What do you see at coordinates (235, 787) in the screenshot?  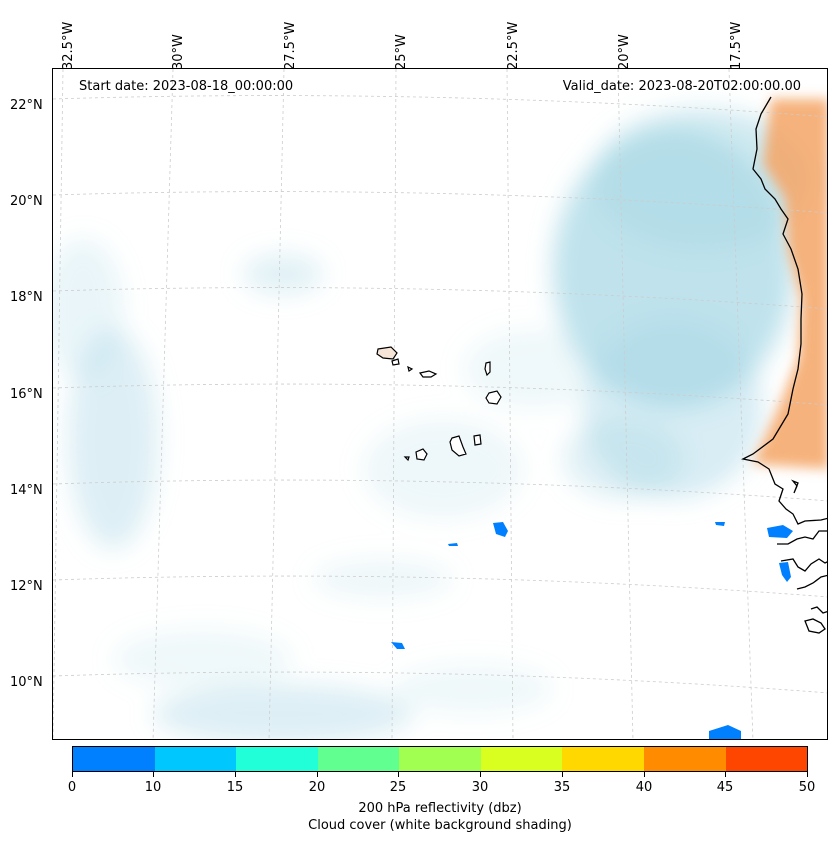 I see `colorbar-tick-label: 15` at bounding box center [235, 787].